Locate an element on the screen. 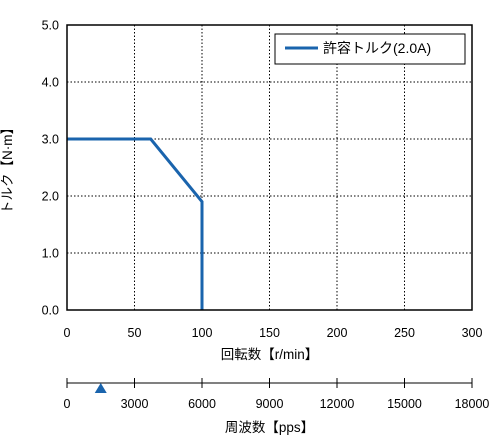  series-line is located at coordinates (135, 223).